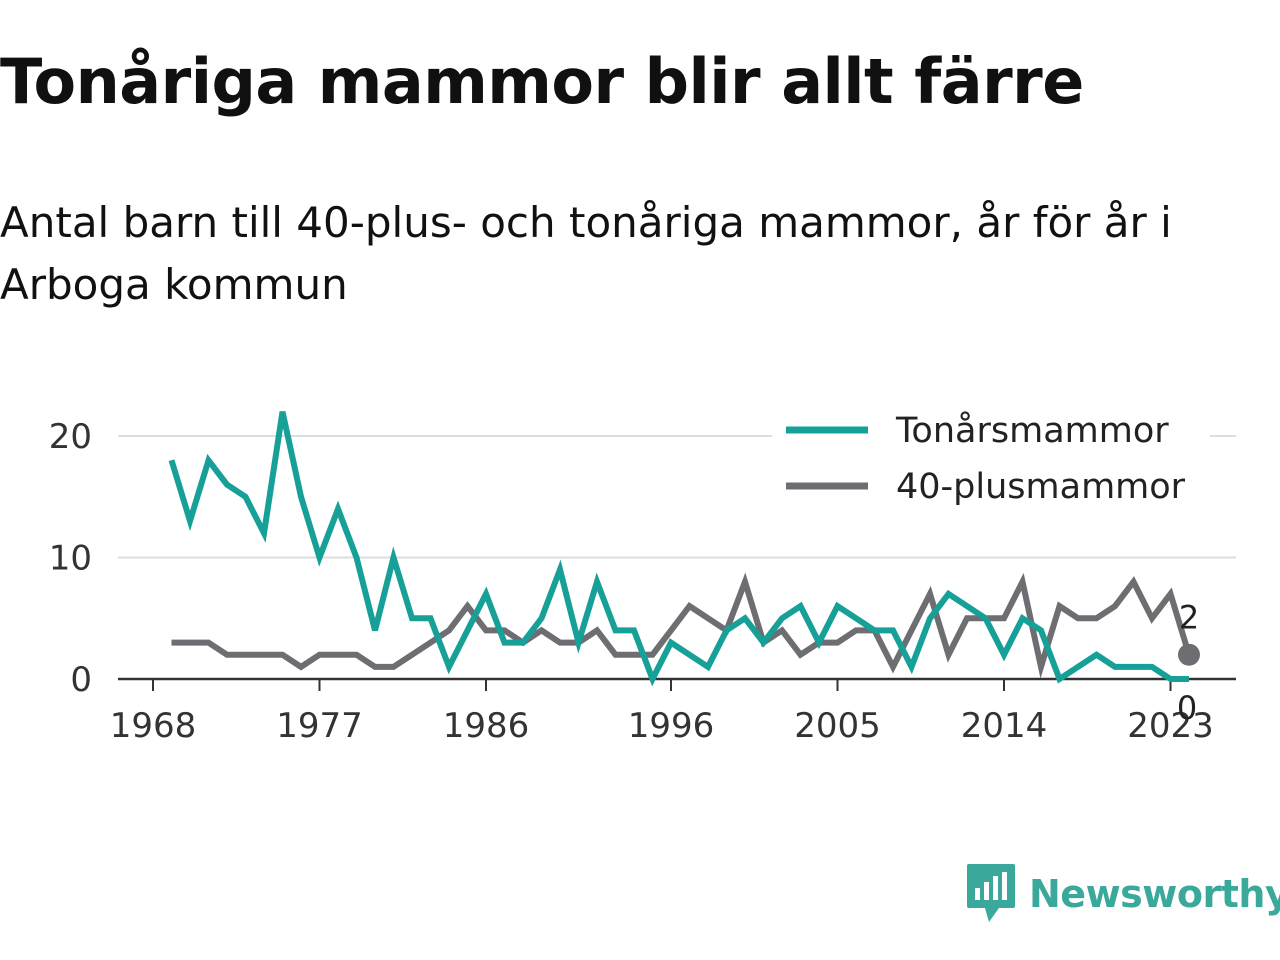 This screenshot has height=960, width=1280. I want to click on y-axis: 0 10 20, so click(70, 558).